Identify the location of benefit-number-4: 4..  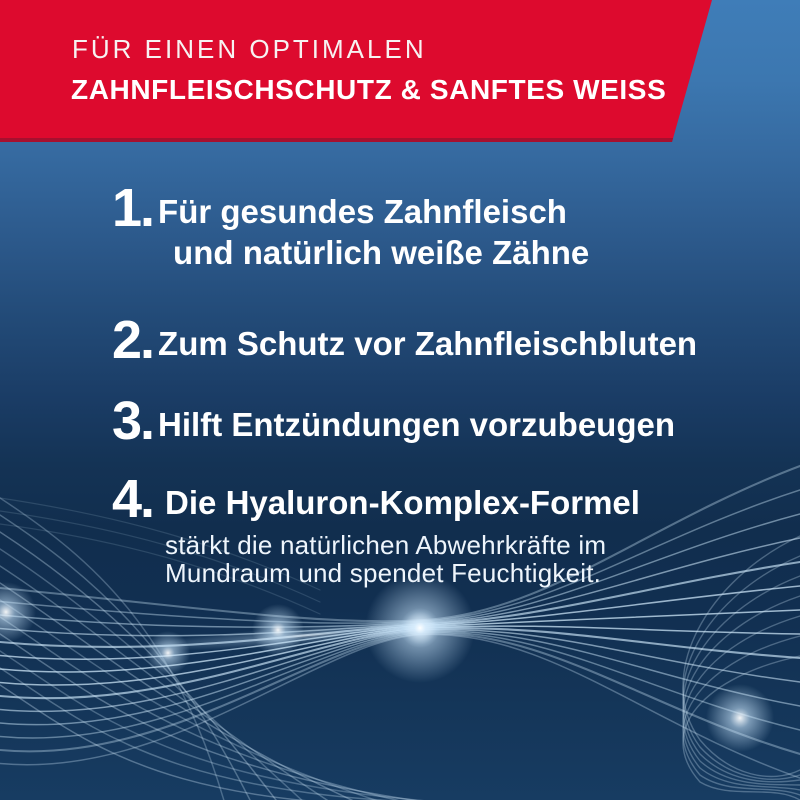
(133, 499).